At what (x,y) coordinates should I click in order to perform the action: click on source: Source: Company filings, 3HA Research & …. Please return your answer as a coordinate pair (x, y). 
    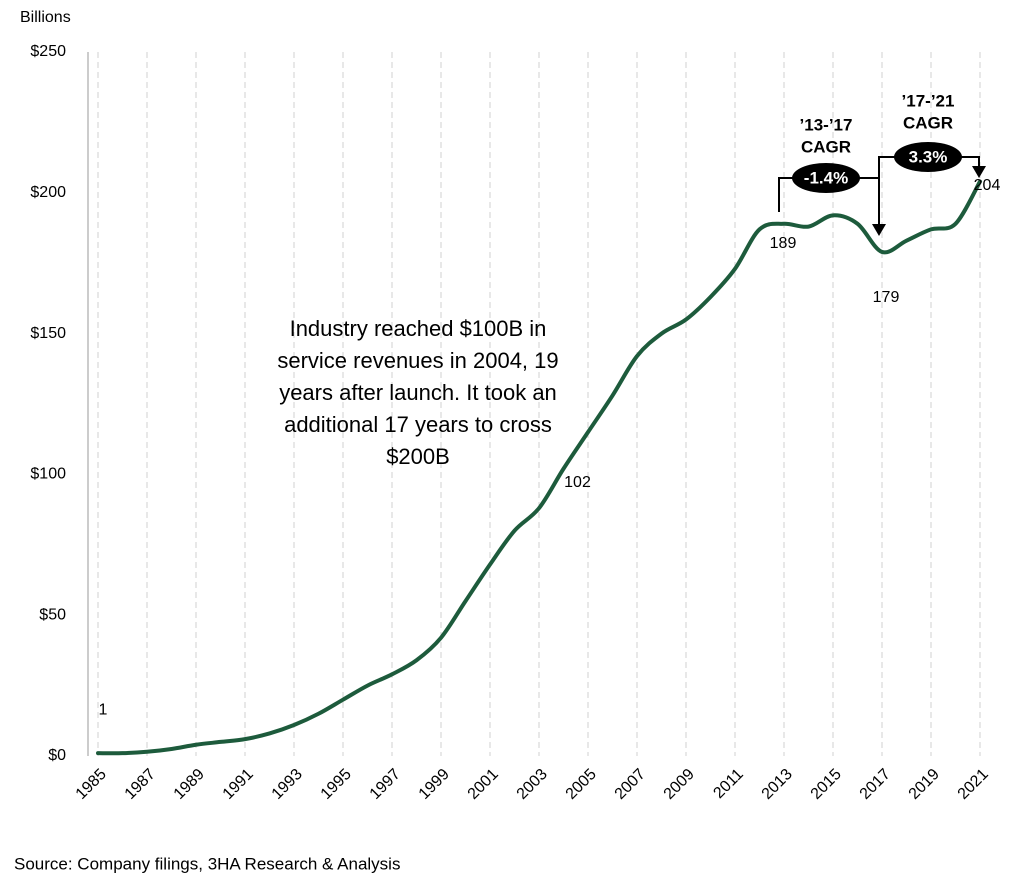
    Looking at the image, I should click on (207, 863).